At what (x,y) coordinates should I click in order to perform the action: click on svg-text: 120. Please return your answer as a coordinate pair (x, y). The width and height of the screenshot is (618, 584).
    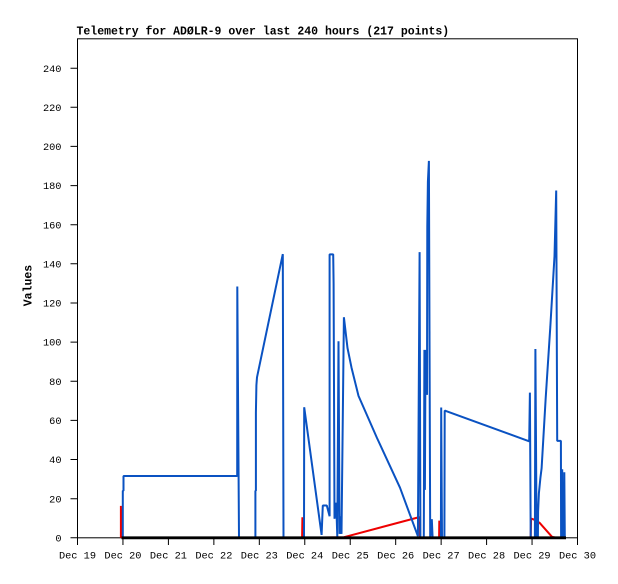
    Looking at the image, I should click on (52, 305).